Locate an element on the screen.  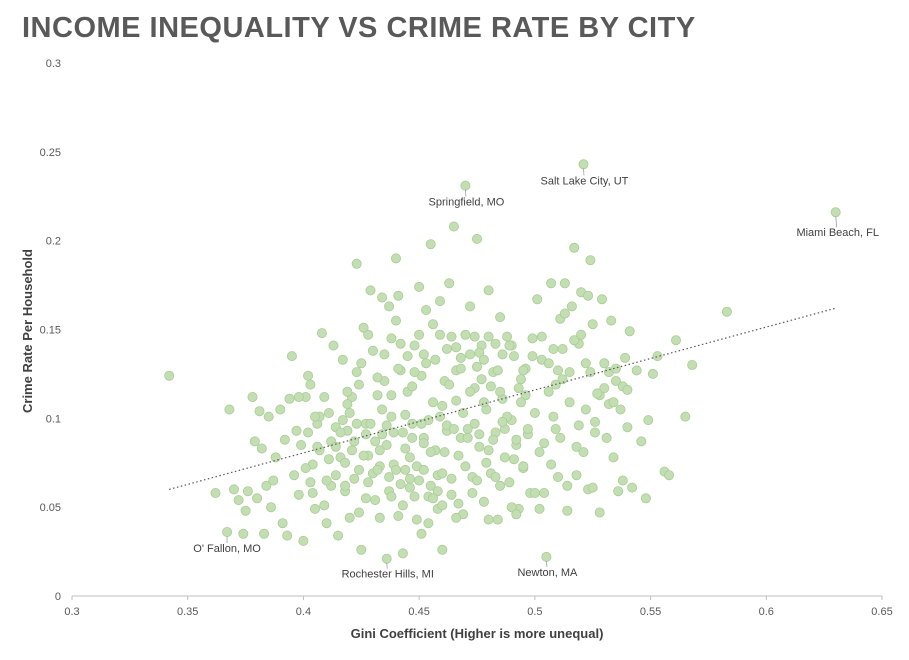
annotation-label: Newton, MA is located at coordinates (547, 573).